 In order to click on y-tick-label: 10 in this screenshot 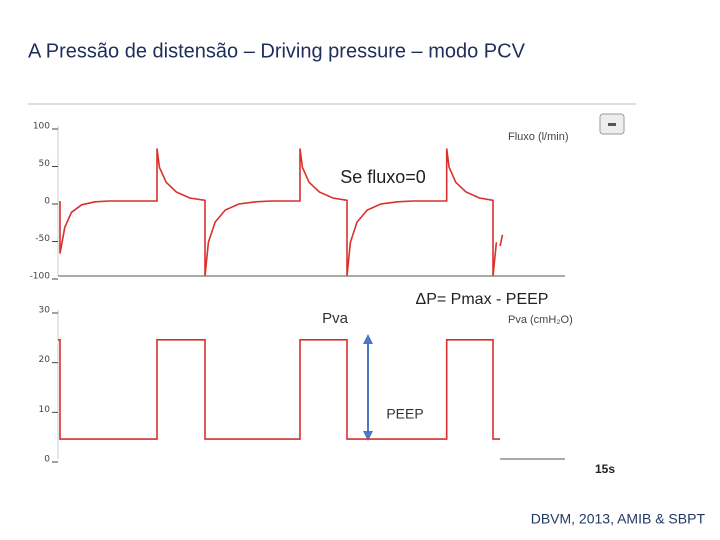, I will do `click(45, 410)`.